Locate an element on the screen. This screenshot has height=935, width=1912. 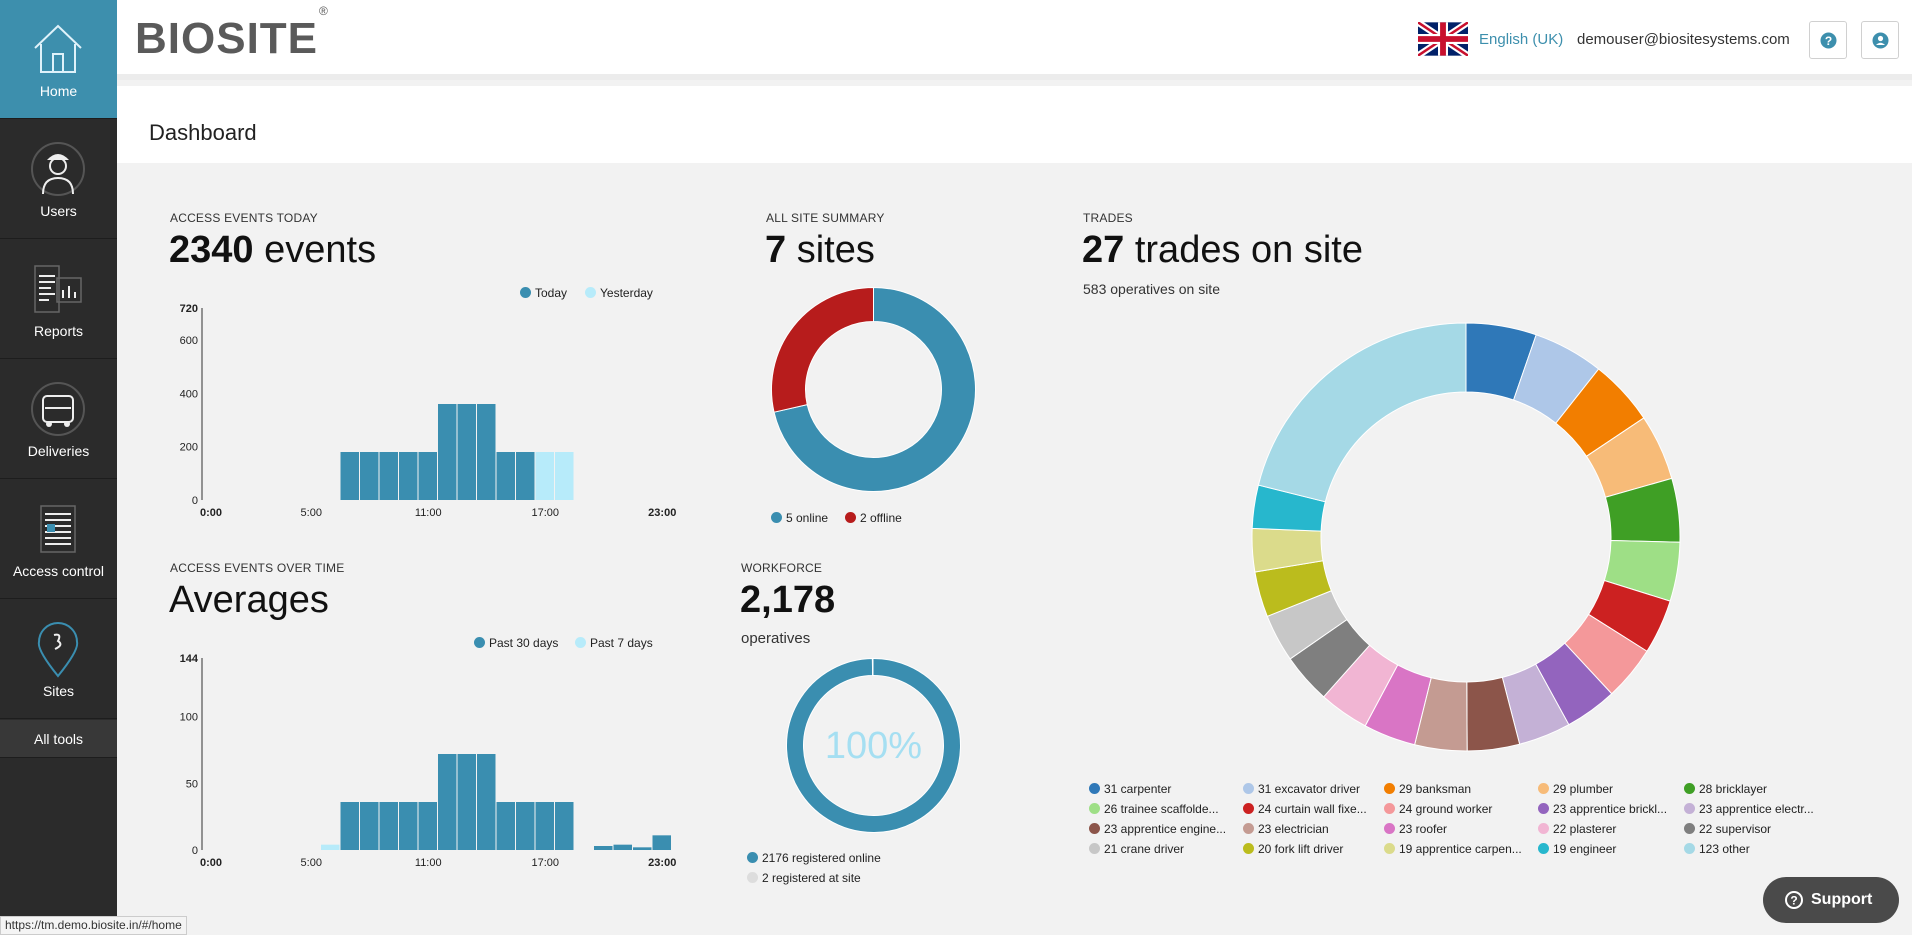
legend-label: 2 registered at site is located at coordinates (811, 878).